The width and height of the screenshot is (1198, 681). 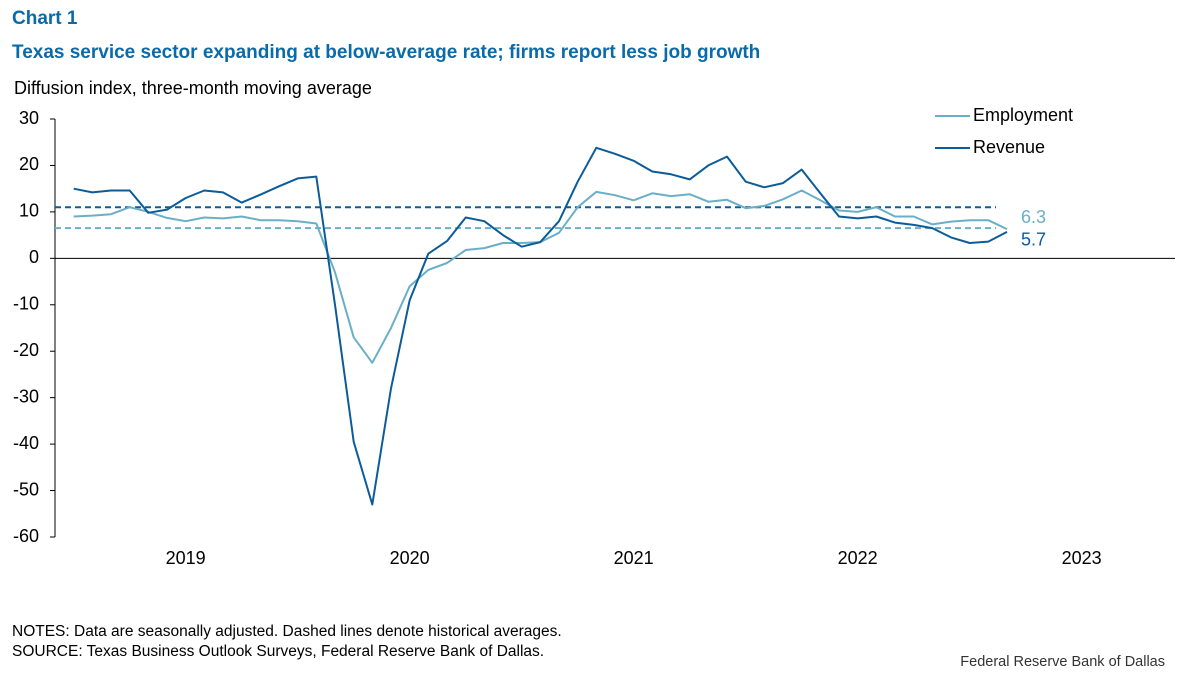 What do you see at coordinates (26, 396) in the screenshot?
I see `y-tick-label: -30` at bounding box center [26, 396].